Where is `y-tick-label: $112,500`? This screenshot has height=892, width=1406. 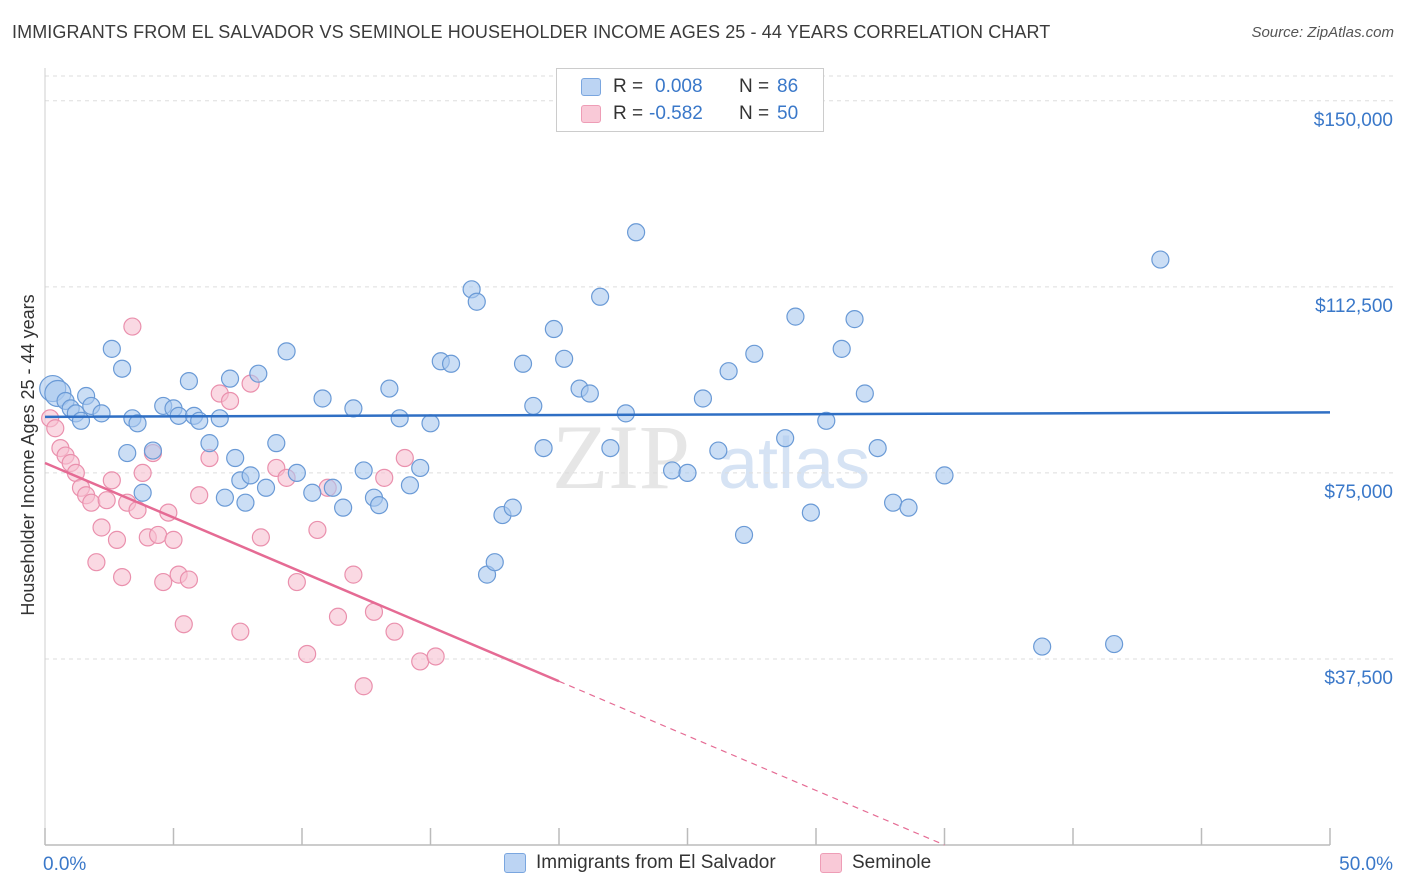
y-tick-label: $112,500 is located at coordinates (1354, 306).